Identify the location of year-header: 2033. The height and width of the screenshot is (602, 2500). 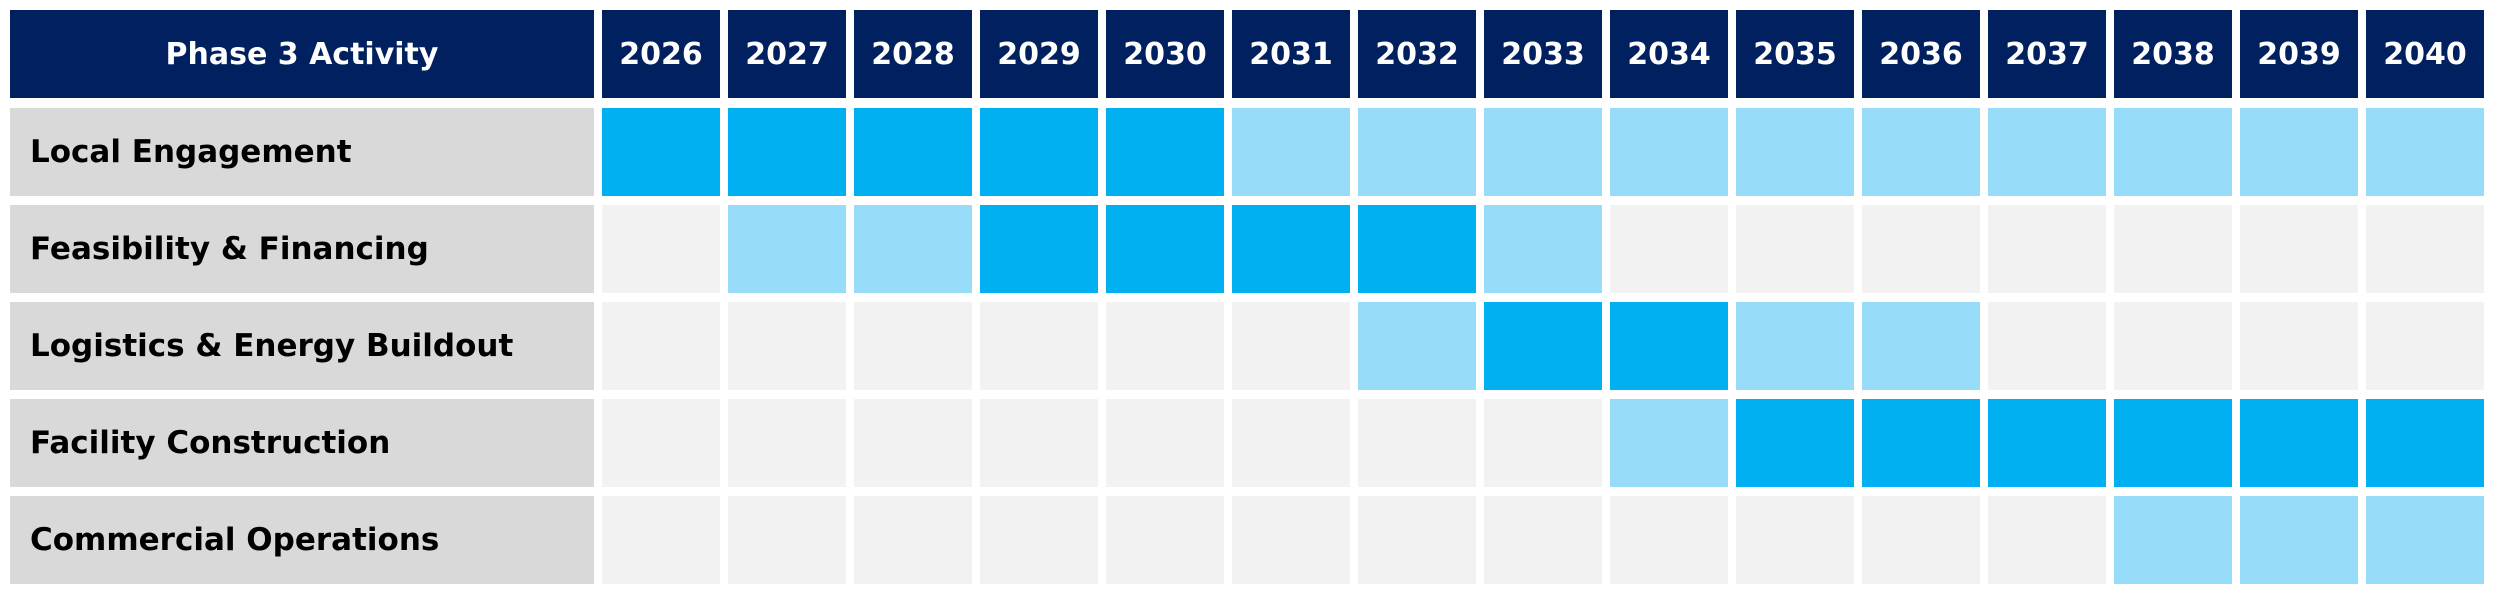
(1543, 54).